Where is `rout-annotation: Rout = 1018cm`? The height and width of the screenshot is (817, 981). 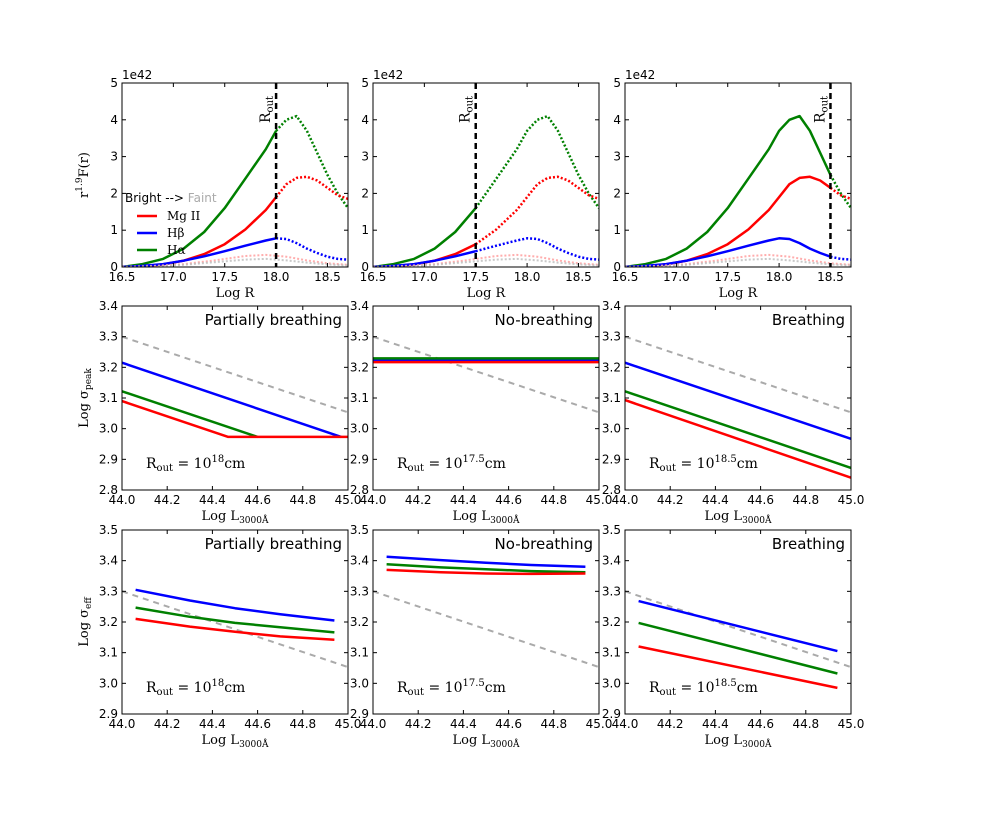
rout-annotation: Rout = 1018cm is located at coordinates (195, 688).